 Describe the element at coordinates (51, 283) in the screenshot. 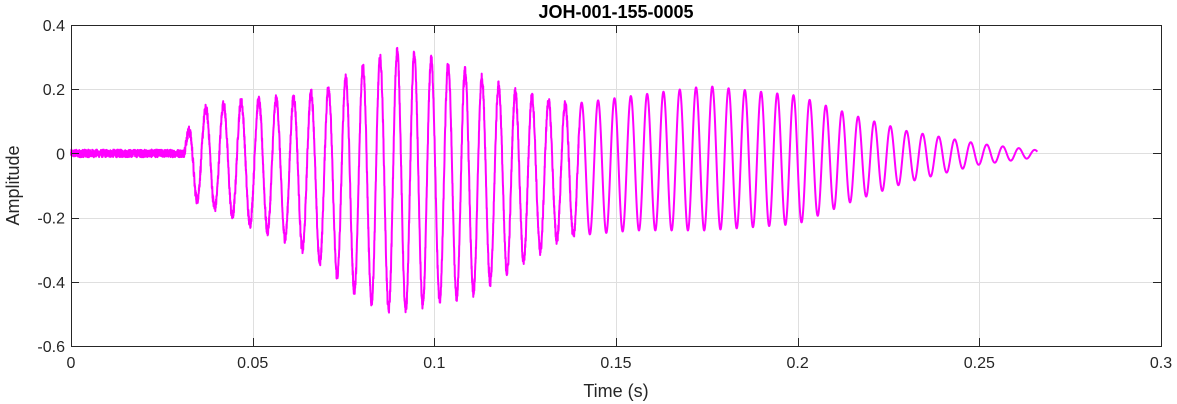

I see `y-tick-label: -0.4` at that location.